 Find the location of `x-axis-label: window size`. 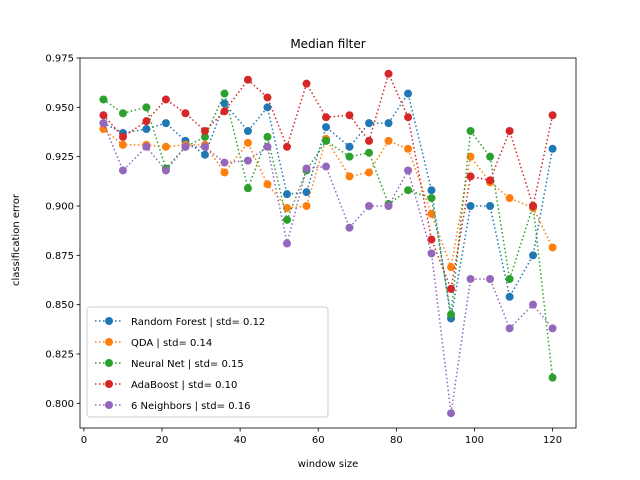

x-axis-label: window size is located at coordinates (328, 464).